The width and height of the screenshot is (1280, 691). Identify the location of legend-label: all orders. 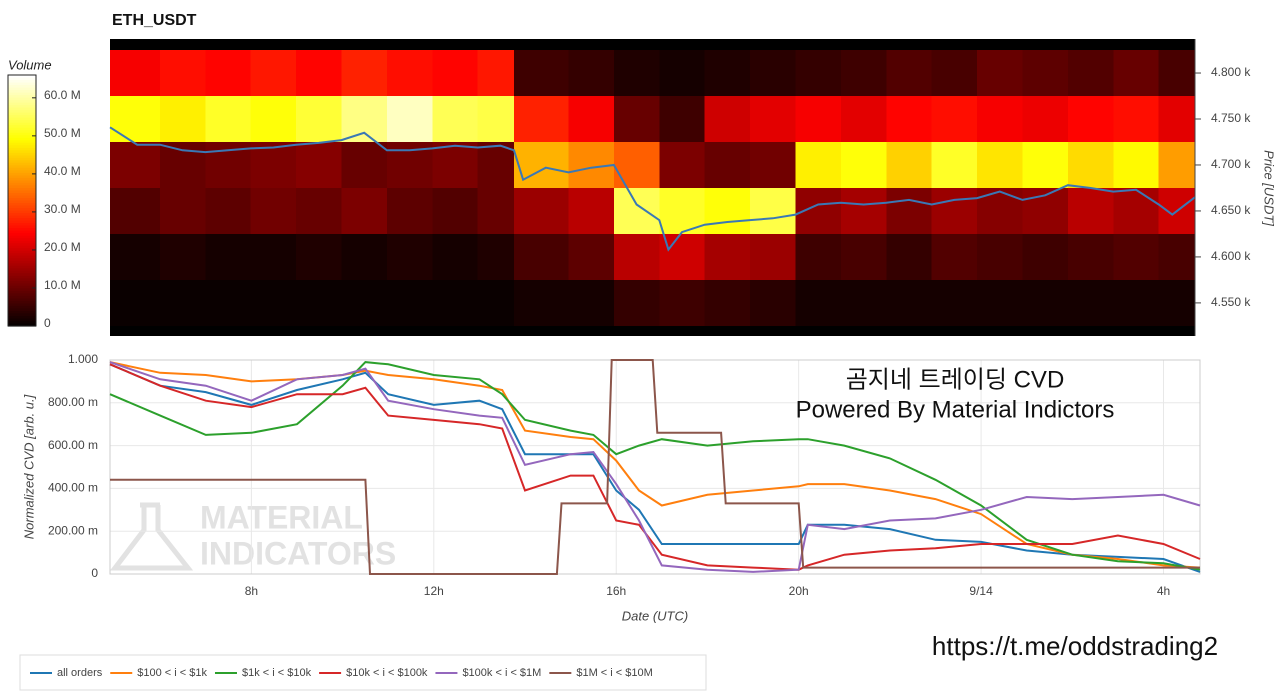
(80, 673).